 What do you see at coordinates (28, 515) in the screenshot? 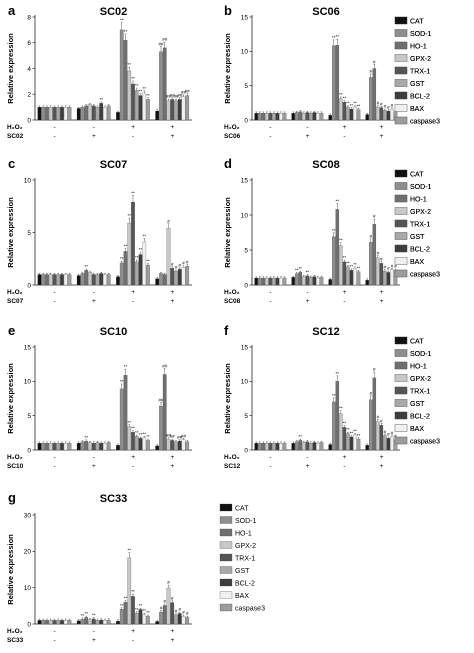
I see `y-tick-label: 30` at bounding box center [28, 515].